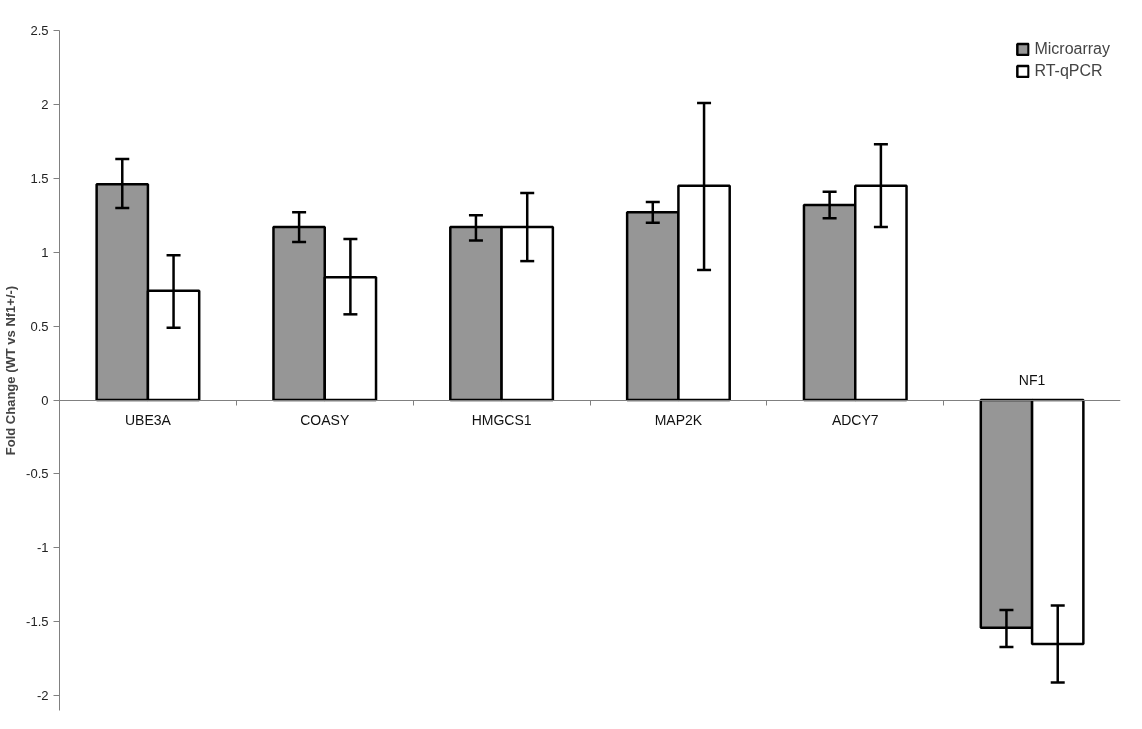 The height and width of the screenshot is (729, 1142). Describe the element at coordinates (42, 548) in the screenshot. I see `y-tick-label: -1` at that location.